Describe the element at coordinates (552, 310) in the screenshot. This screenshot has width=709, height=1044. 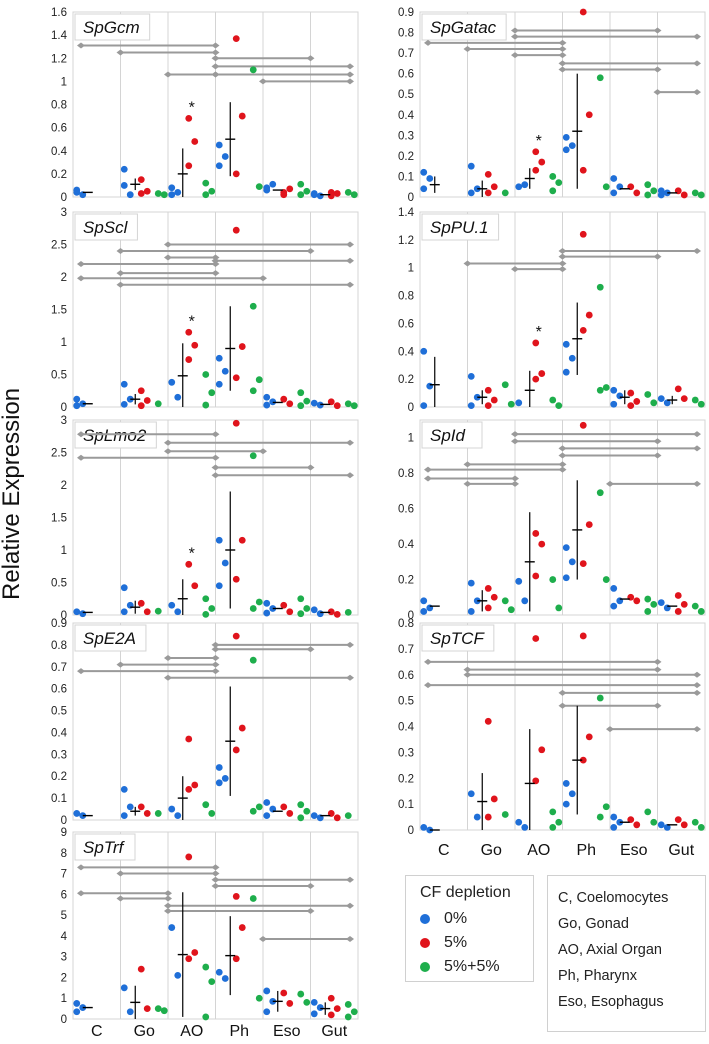
I see `panel-sppu-1: 0 0.2 0.4 0.6 0.8 1 1.2 1.4 SpPU.1 *` at that location.